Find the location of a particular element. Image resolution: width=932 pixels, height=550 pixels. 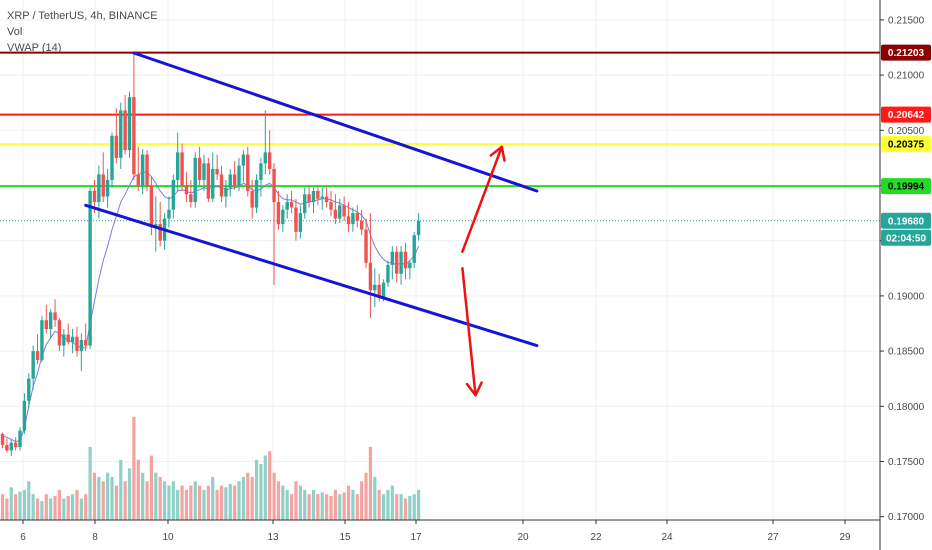

time-tick-label: 22 is located at coordinates (596, 537).